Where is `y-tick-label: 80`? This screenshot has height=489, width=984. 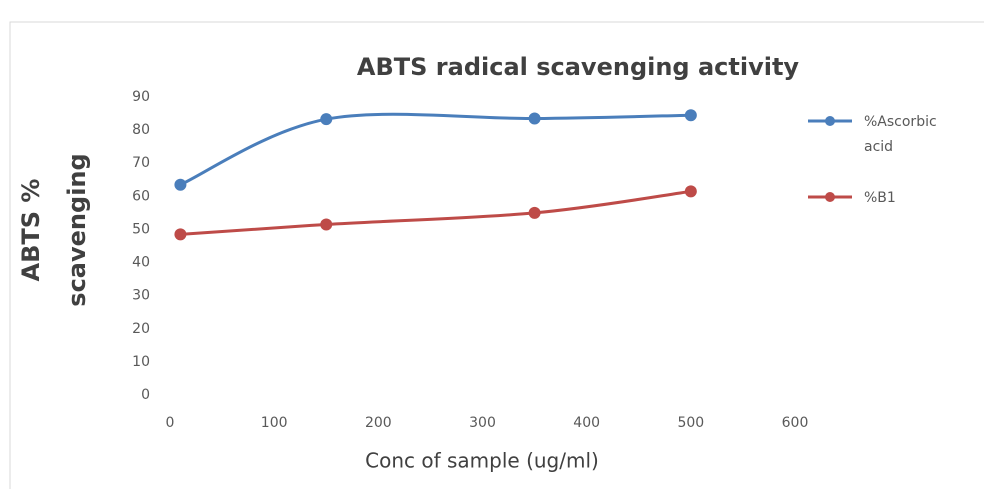
y-tick-label: 80 is located at coordinates (141, 130).